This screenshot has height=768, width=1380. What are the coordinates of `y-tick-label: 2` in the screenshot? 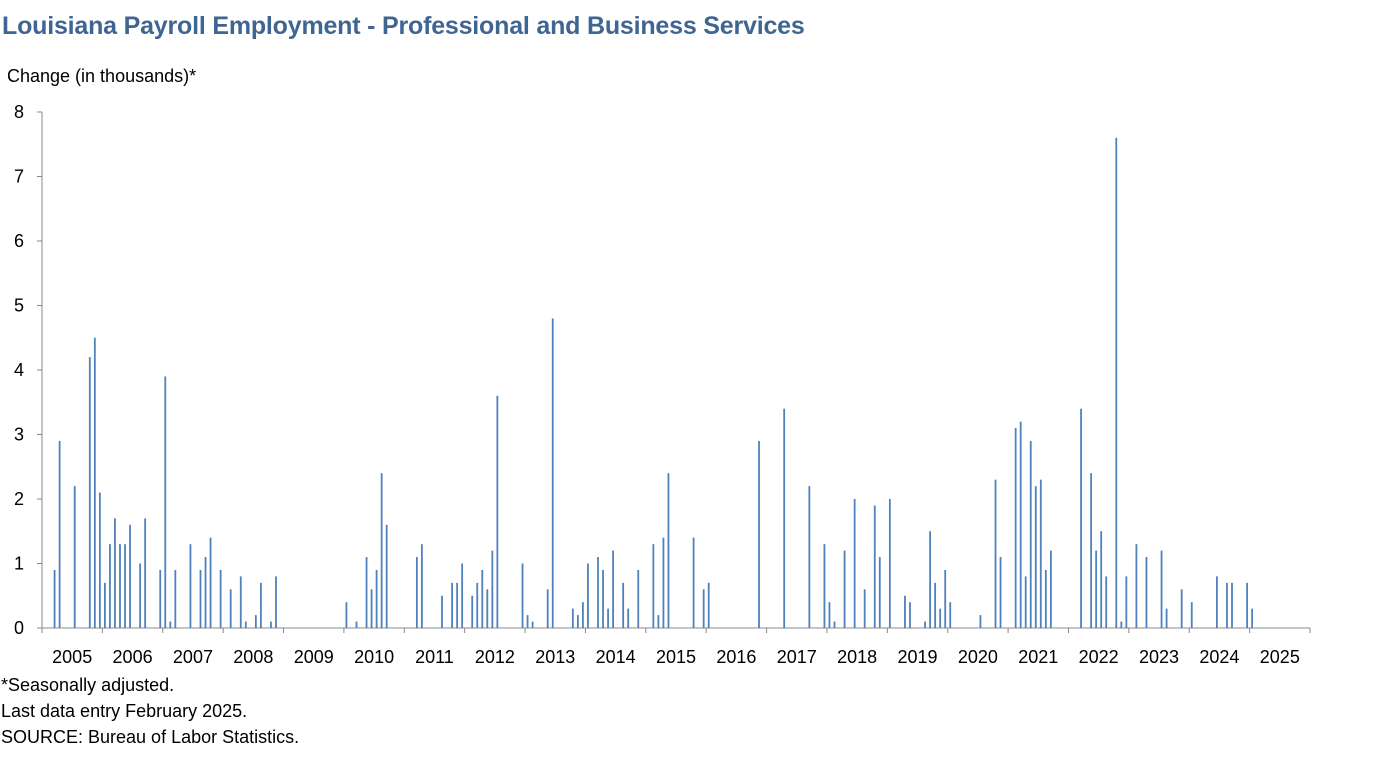 It's located at (19, 499).